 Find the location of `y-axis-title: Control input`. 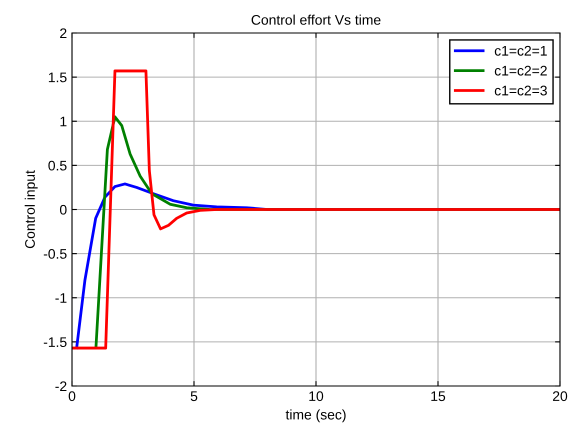

y-axis-title: Control input is located at coordinates (31, 209).